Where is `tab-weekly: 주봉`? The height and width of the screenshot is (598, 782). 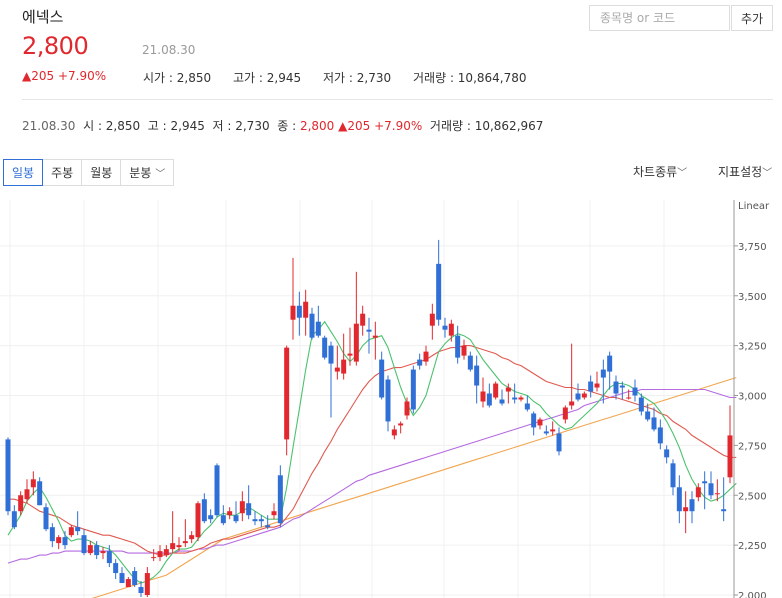 tab-weekly: 주봉 is located at coordinates (62, 172).